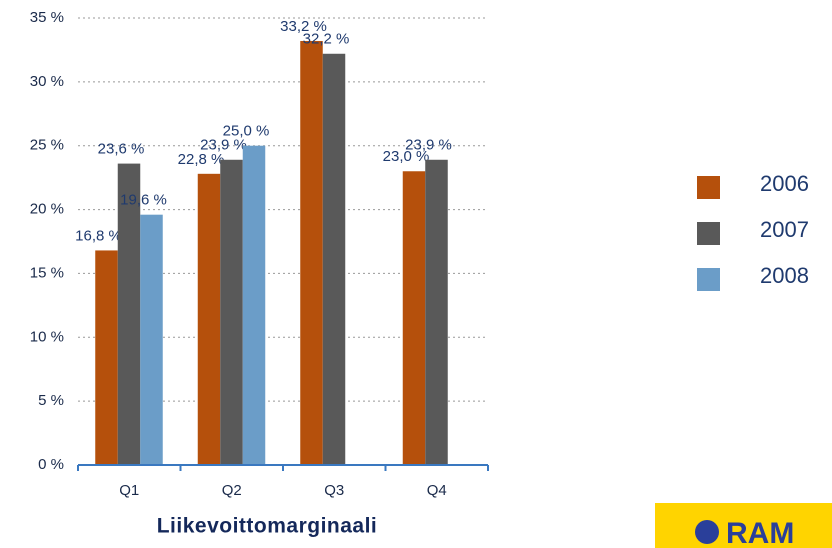 The width and height of the screenshot is (832, 548). I want to click on value-label: 22,8 %, so click(201, 159).